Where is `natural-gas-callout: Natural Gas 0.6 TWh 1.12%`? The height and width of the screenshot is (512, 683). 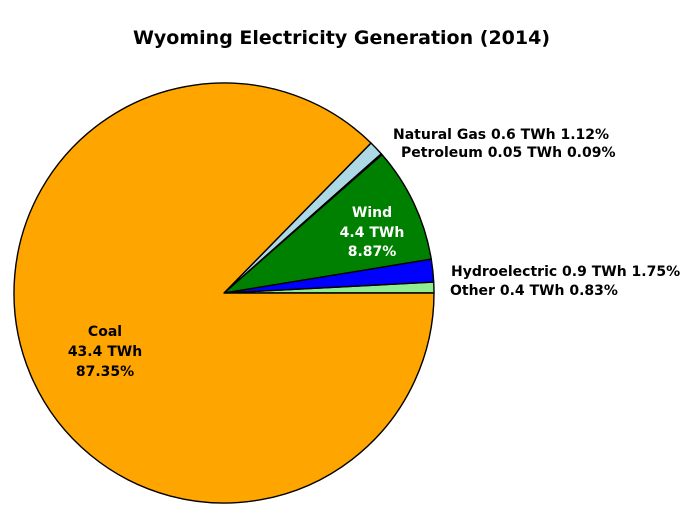
natural-gas-callout: Natural Gas 0.6 TWh 1.12% is located at coordinates (501, 135).